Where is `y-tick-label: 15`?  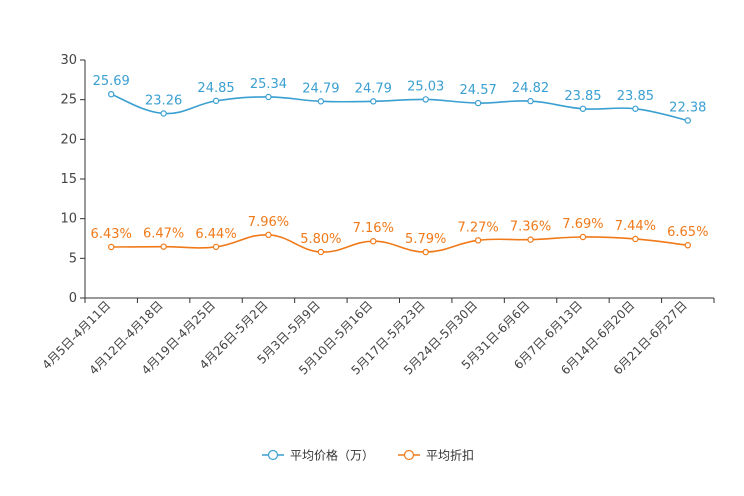
y-tick-label: 15 is located at coordinates (68, 179).